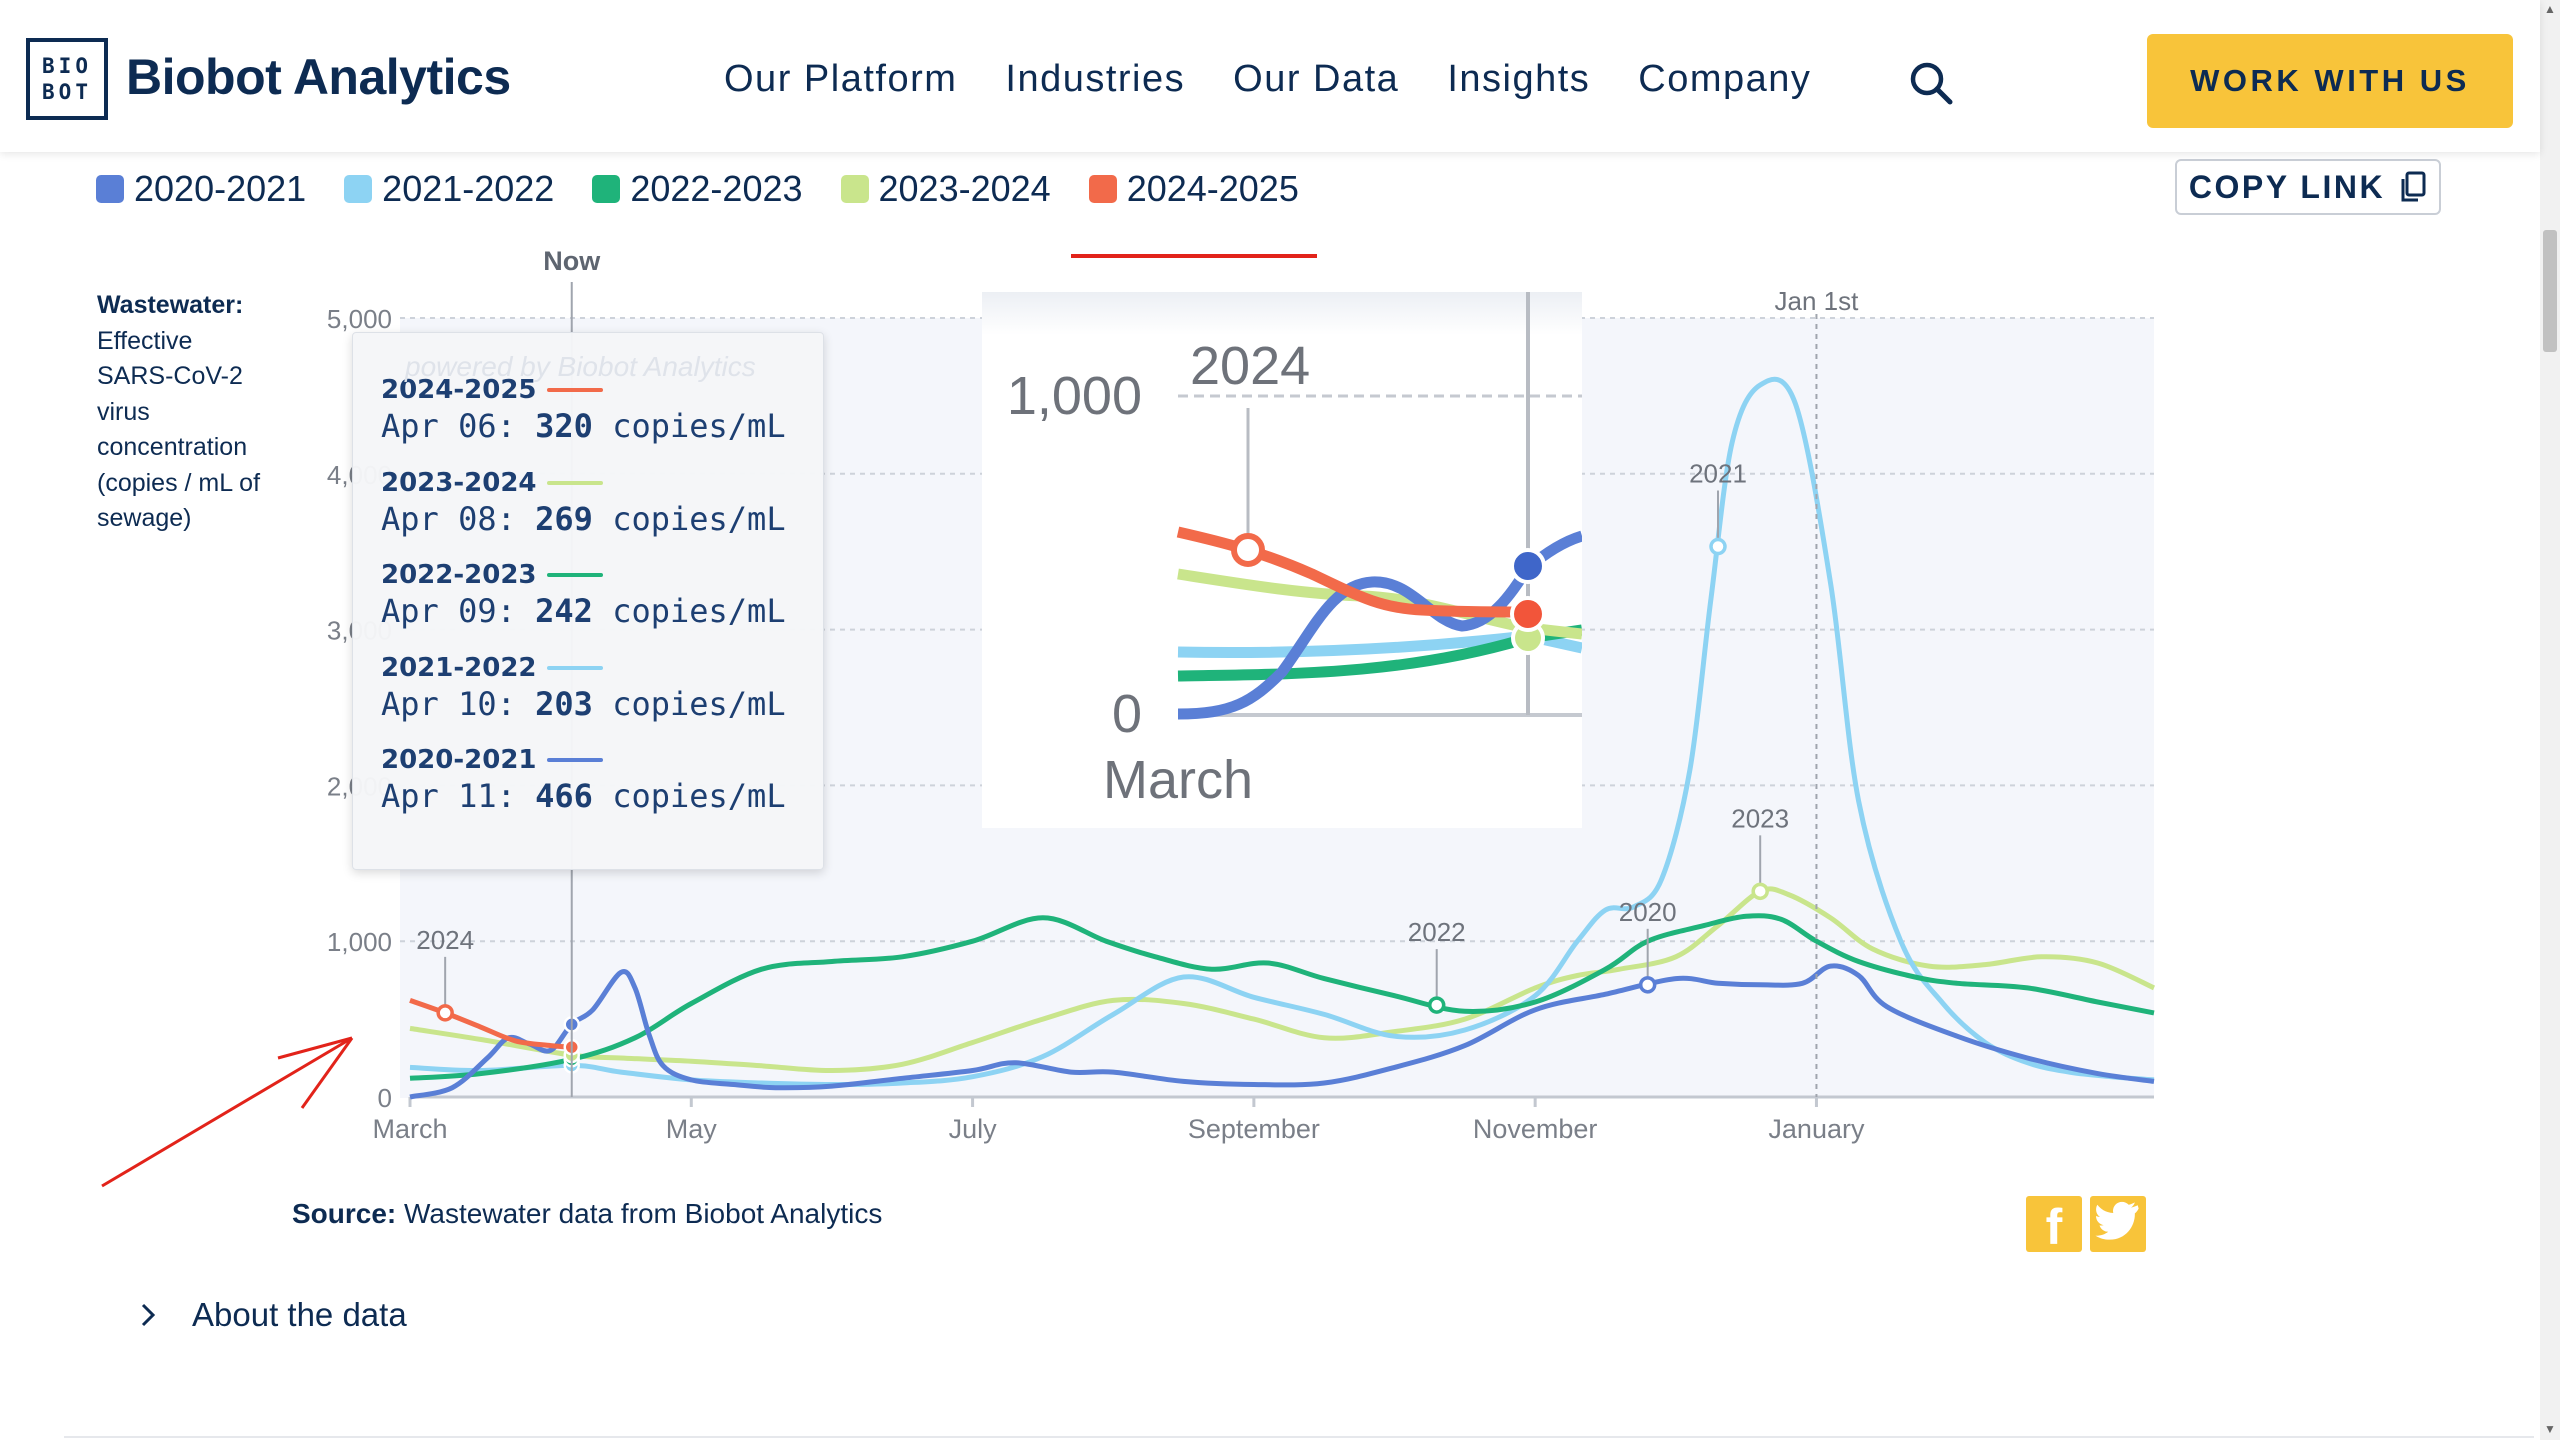 This screenshot has height=1440, width=2560. I want to click on search-icon, so click(1931, 83).